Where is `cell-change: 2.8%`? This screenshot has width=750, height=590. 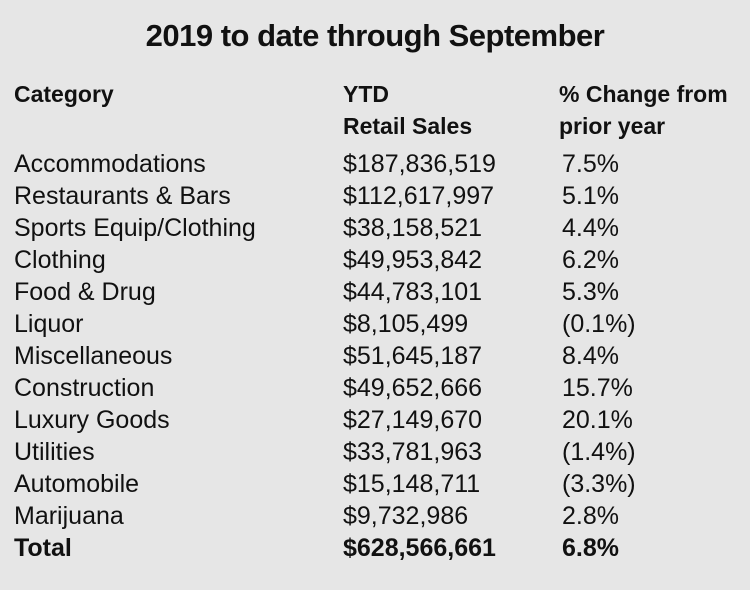
cell-change: 2.8% is located at coordinates (590, 516).